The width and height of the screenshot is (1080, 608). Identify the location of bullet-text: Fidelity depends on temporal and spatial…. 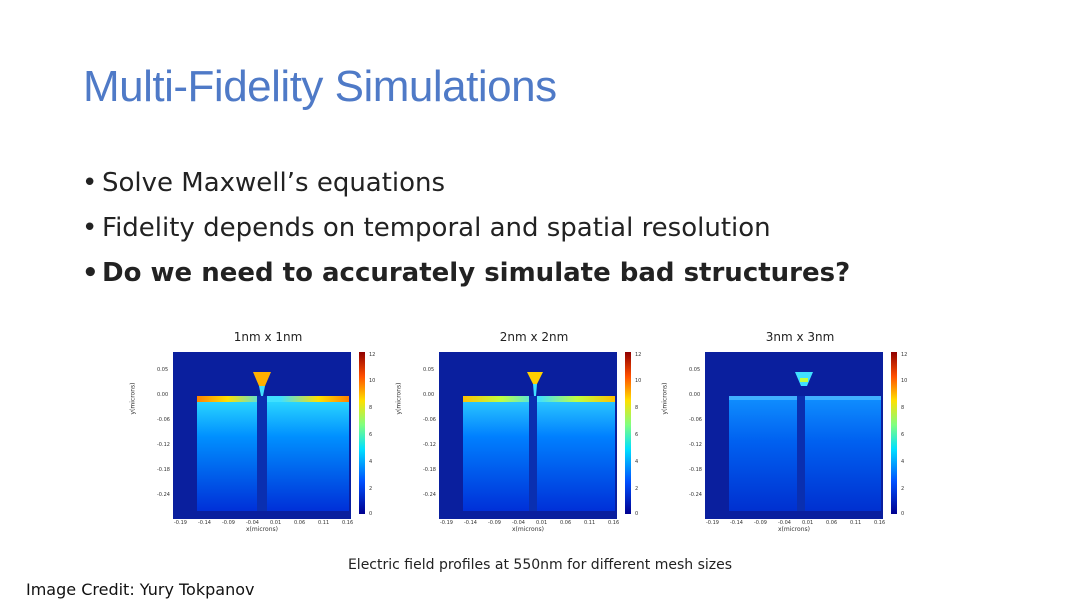
(436, 228).